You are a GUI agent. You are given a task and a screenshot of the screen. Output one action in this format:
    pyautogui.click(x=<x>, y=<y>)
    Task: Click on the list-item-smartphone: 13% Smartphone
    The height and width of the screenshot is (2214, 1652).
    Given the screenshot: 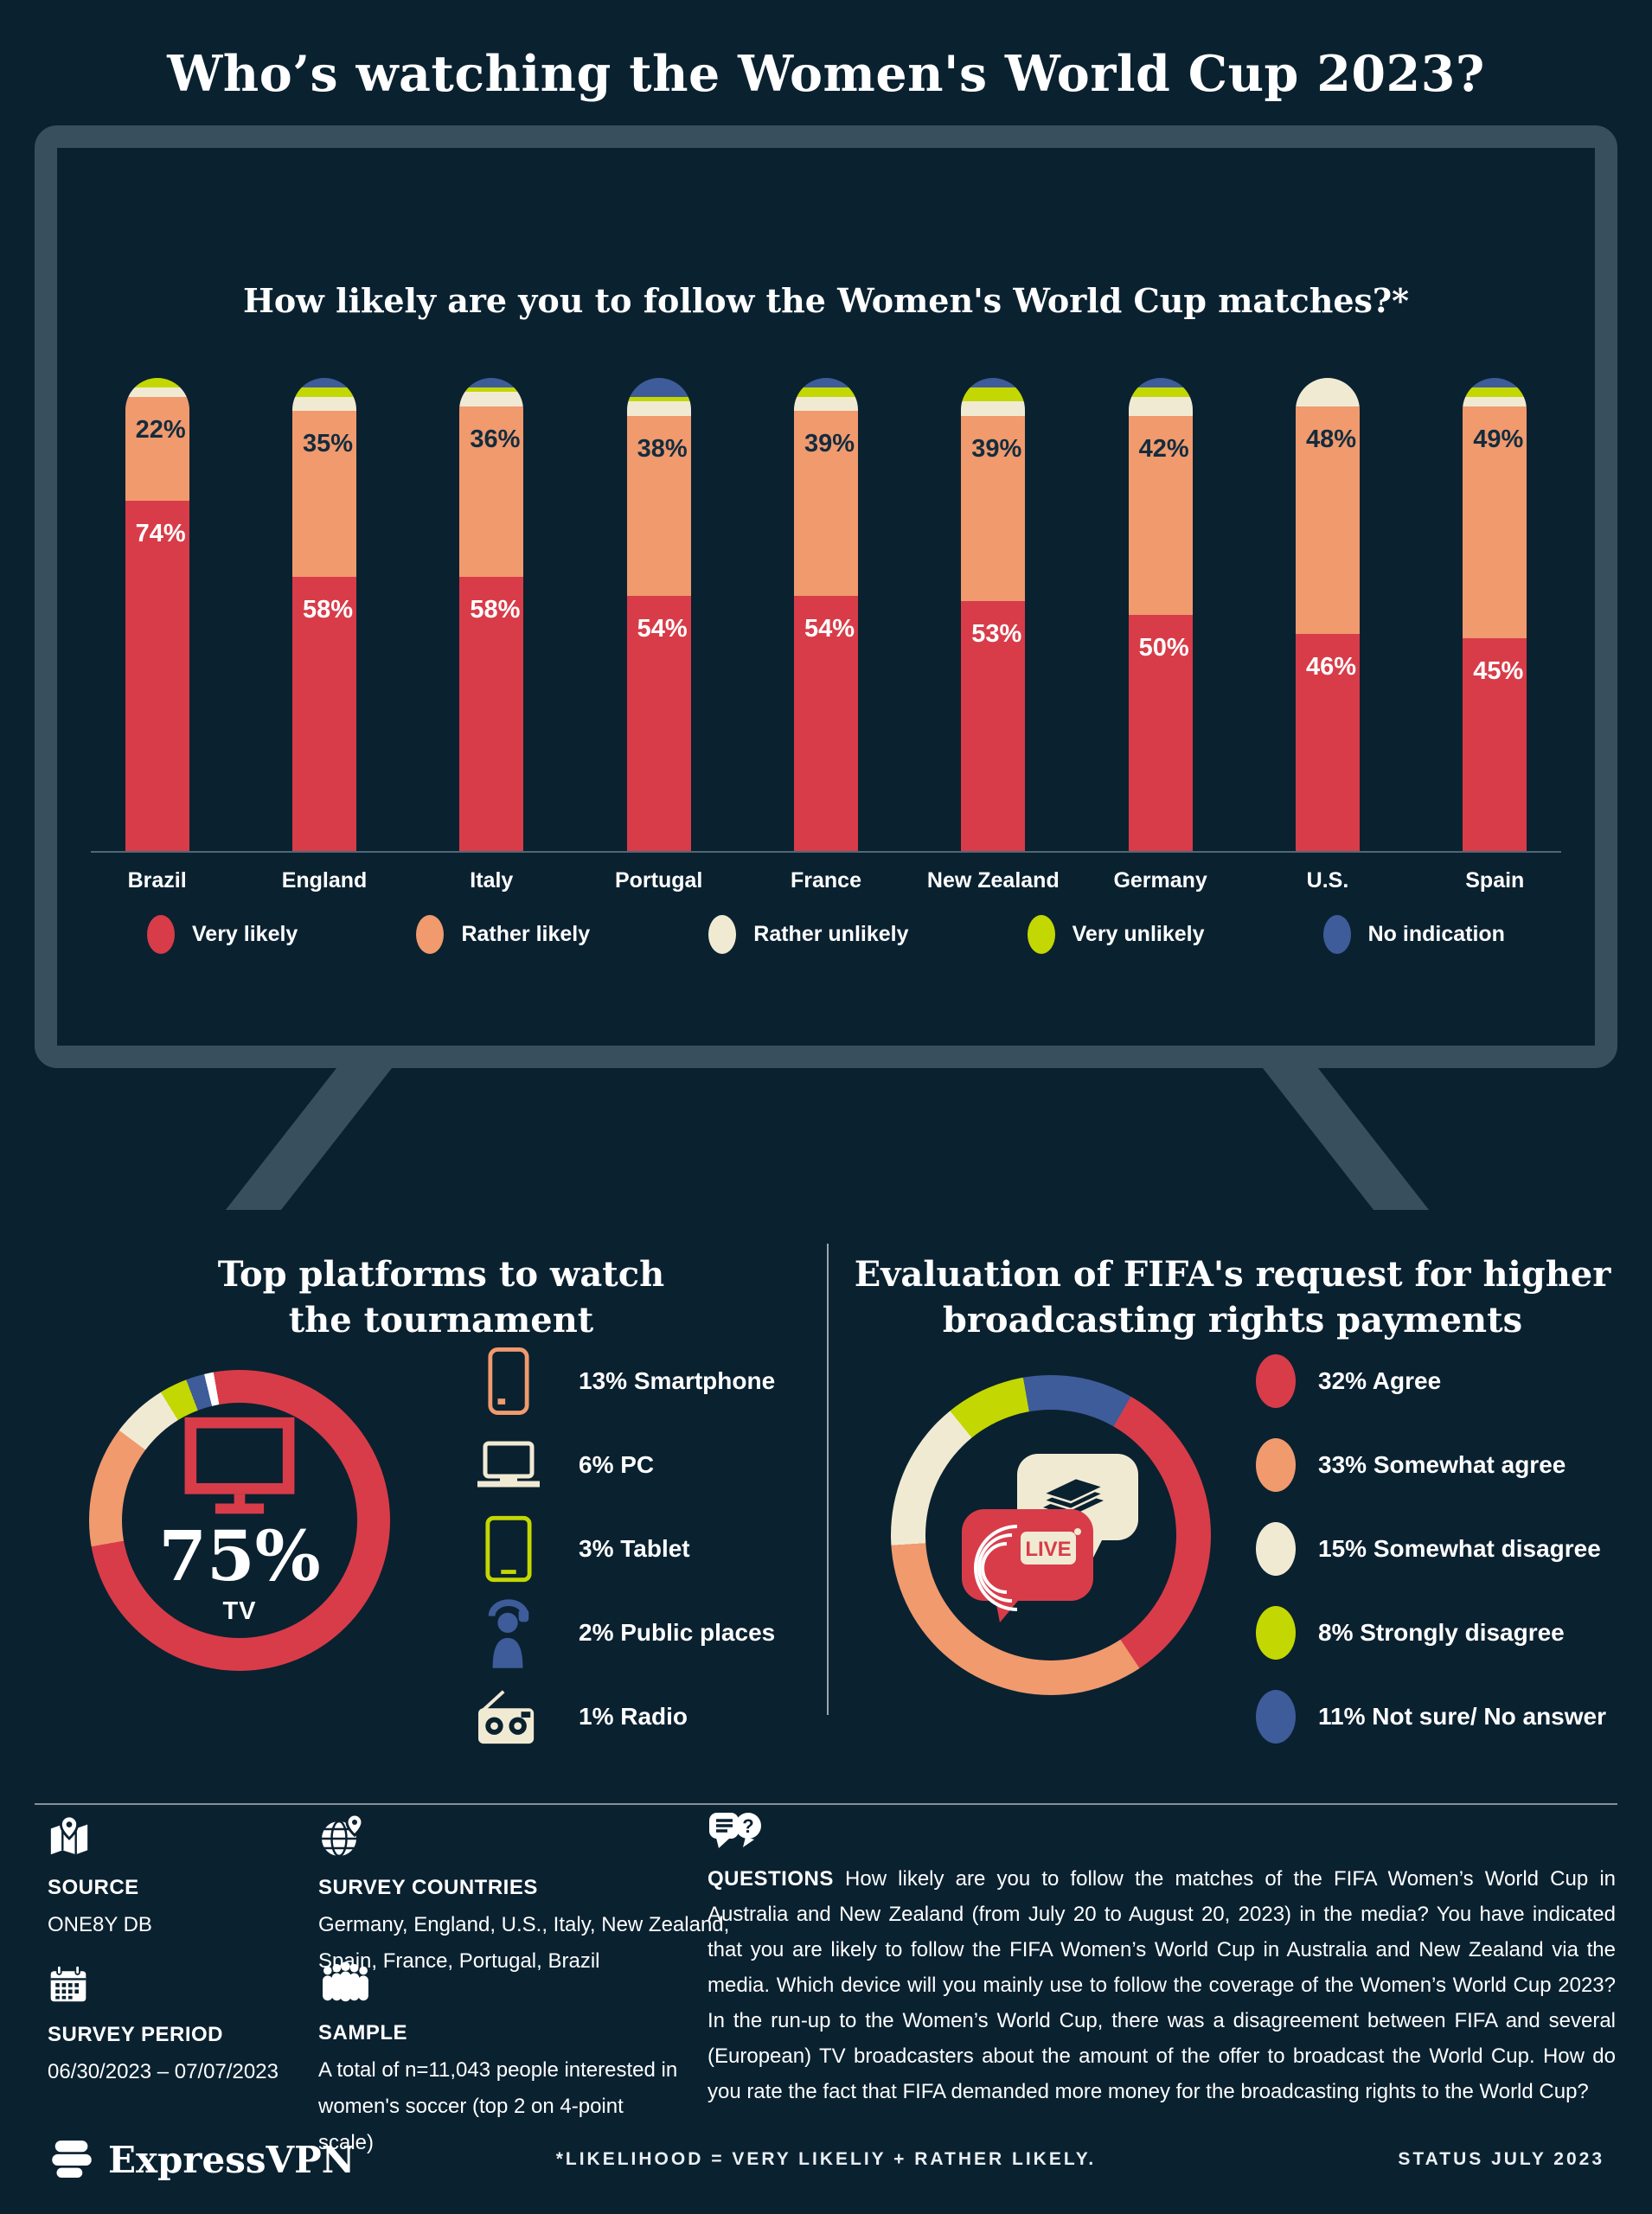 What is the action you would take?
    pyautogui.click(x=644, y=1381)
    